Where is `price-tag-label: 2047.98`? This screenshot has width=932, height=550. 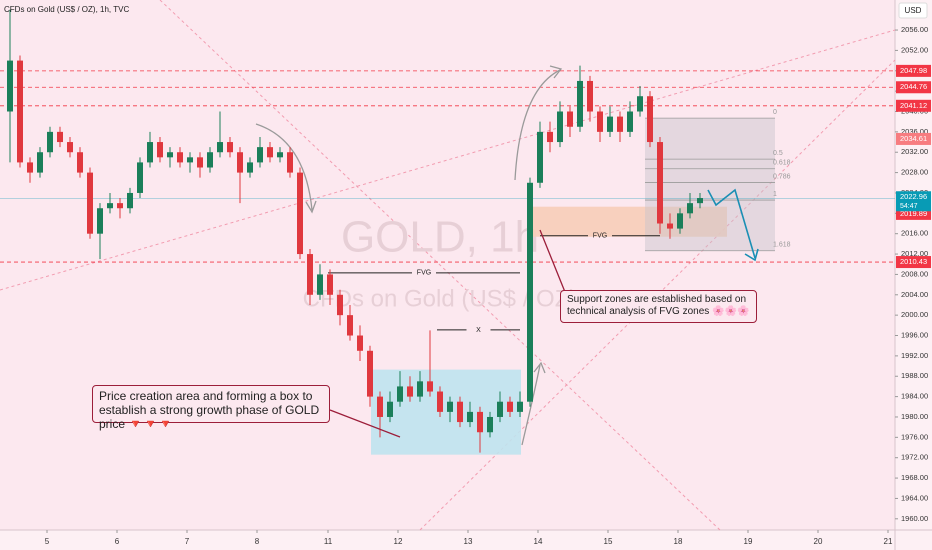 price-tag-label: 2047.98 is located at coordinates (913, 70).